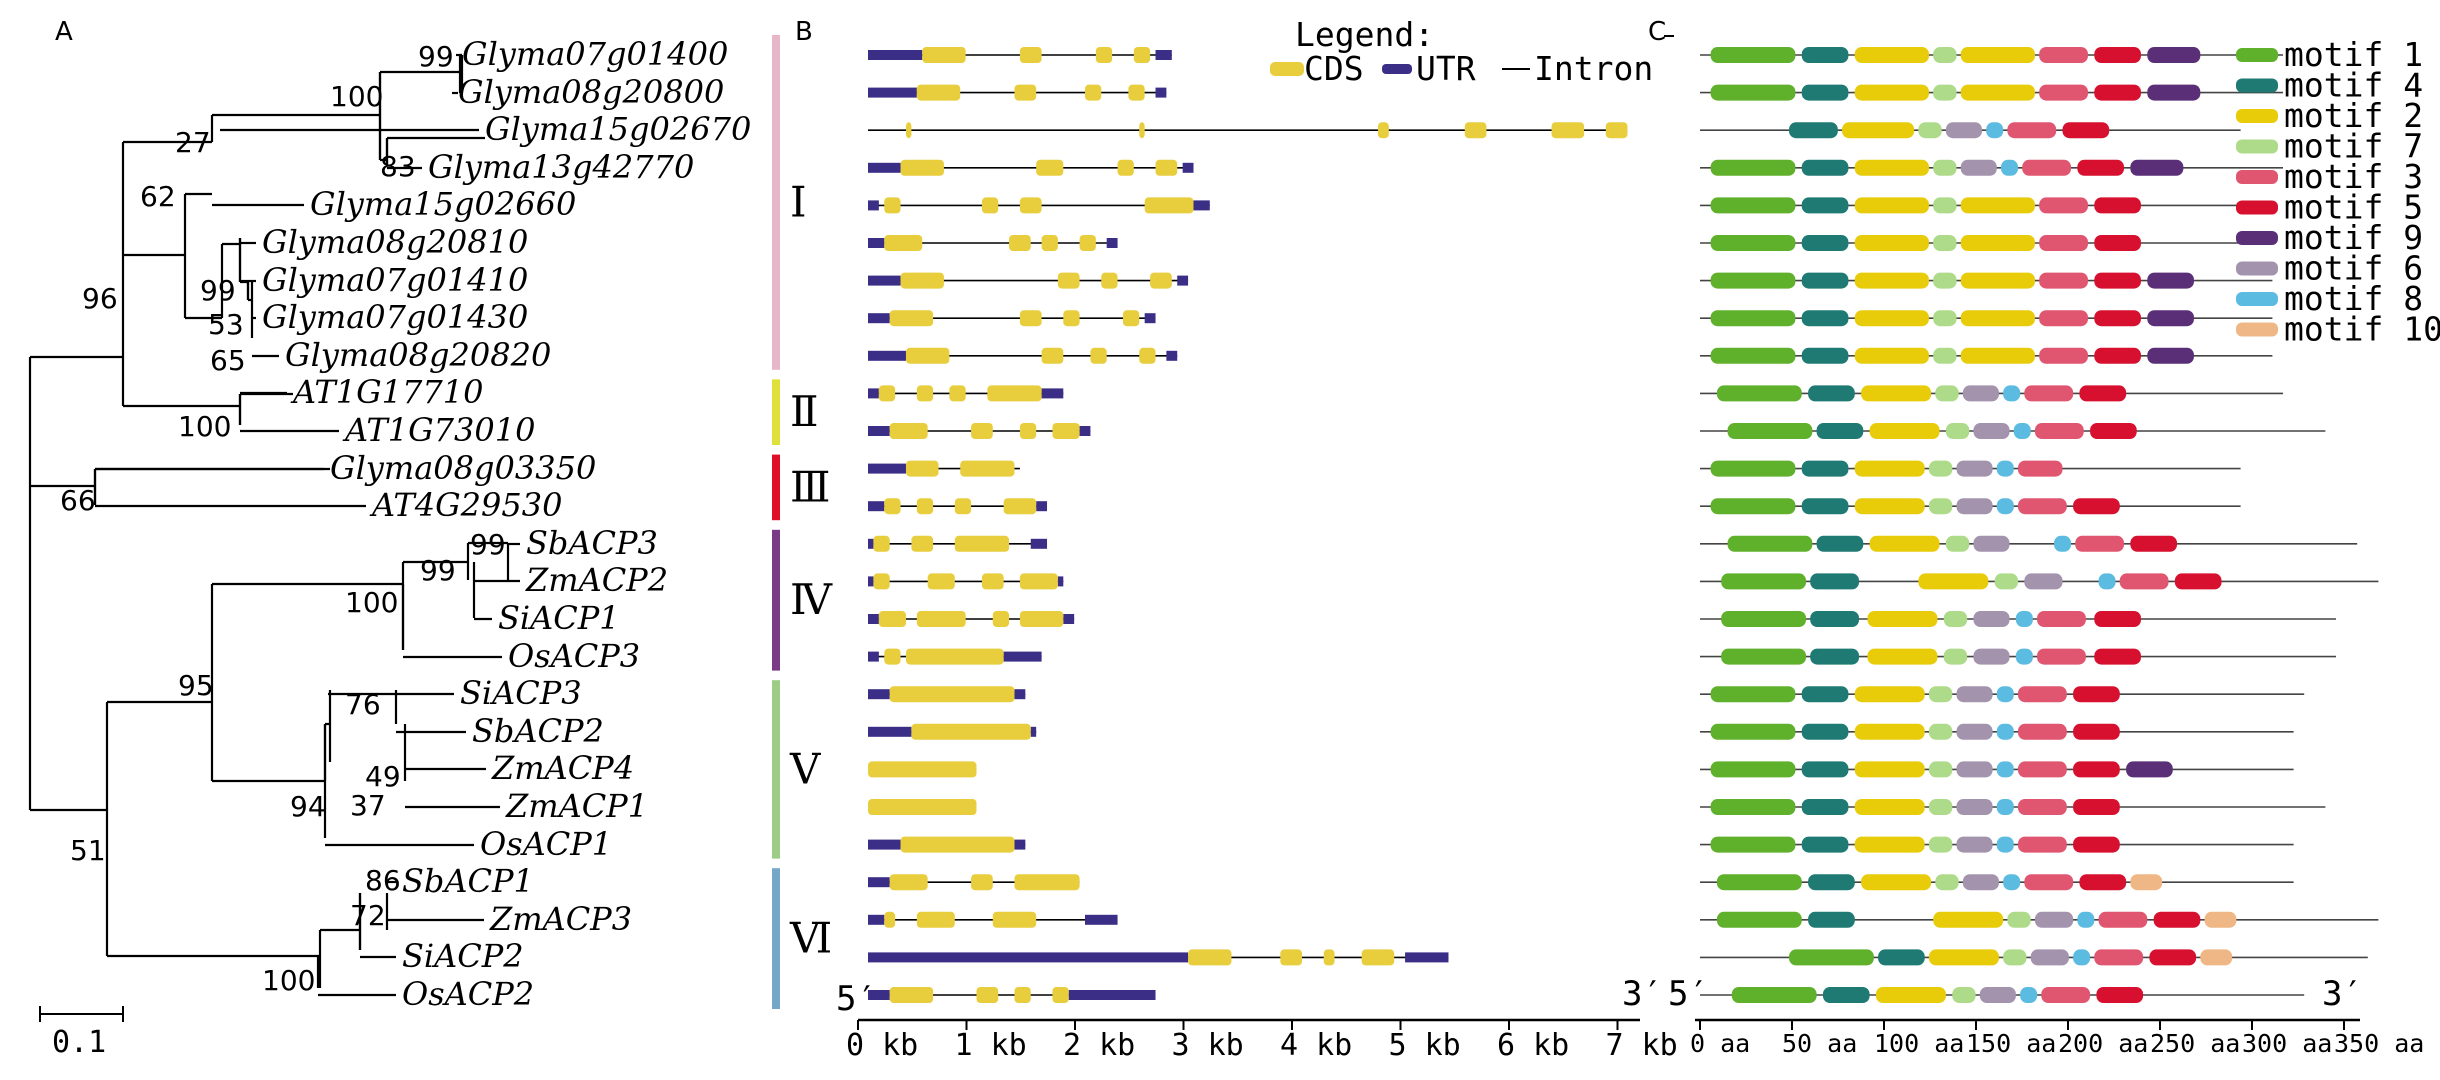 Image resolution: width=2440 pixels, height=1080 pixels. I want to click on group-bar, so click(776, 938).